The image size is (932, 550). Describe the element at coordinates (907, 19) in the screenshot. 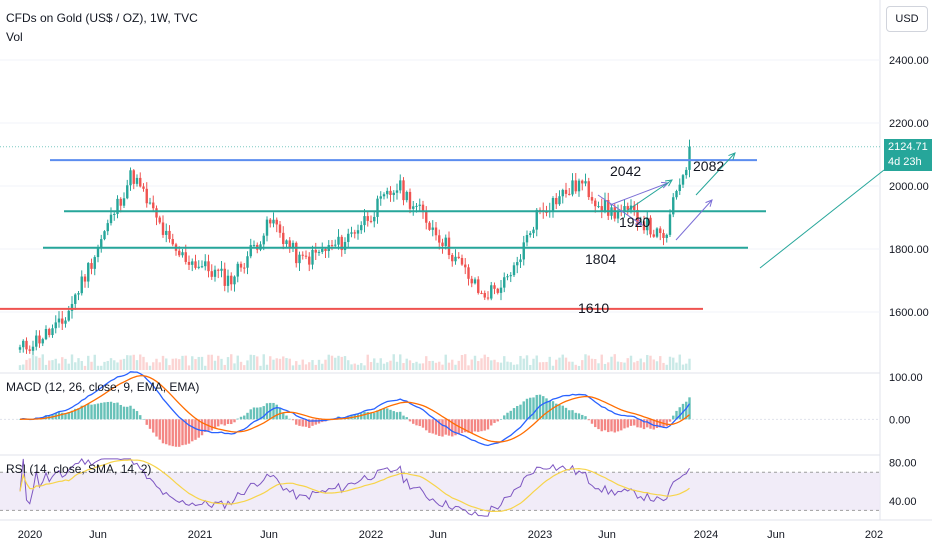

I see `currency-button: USD` at that location.